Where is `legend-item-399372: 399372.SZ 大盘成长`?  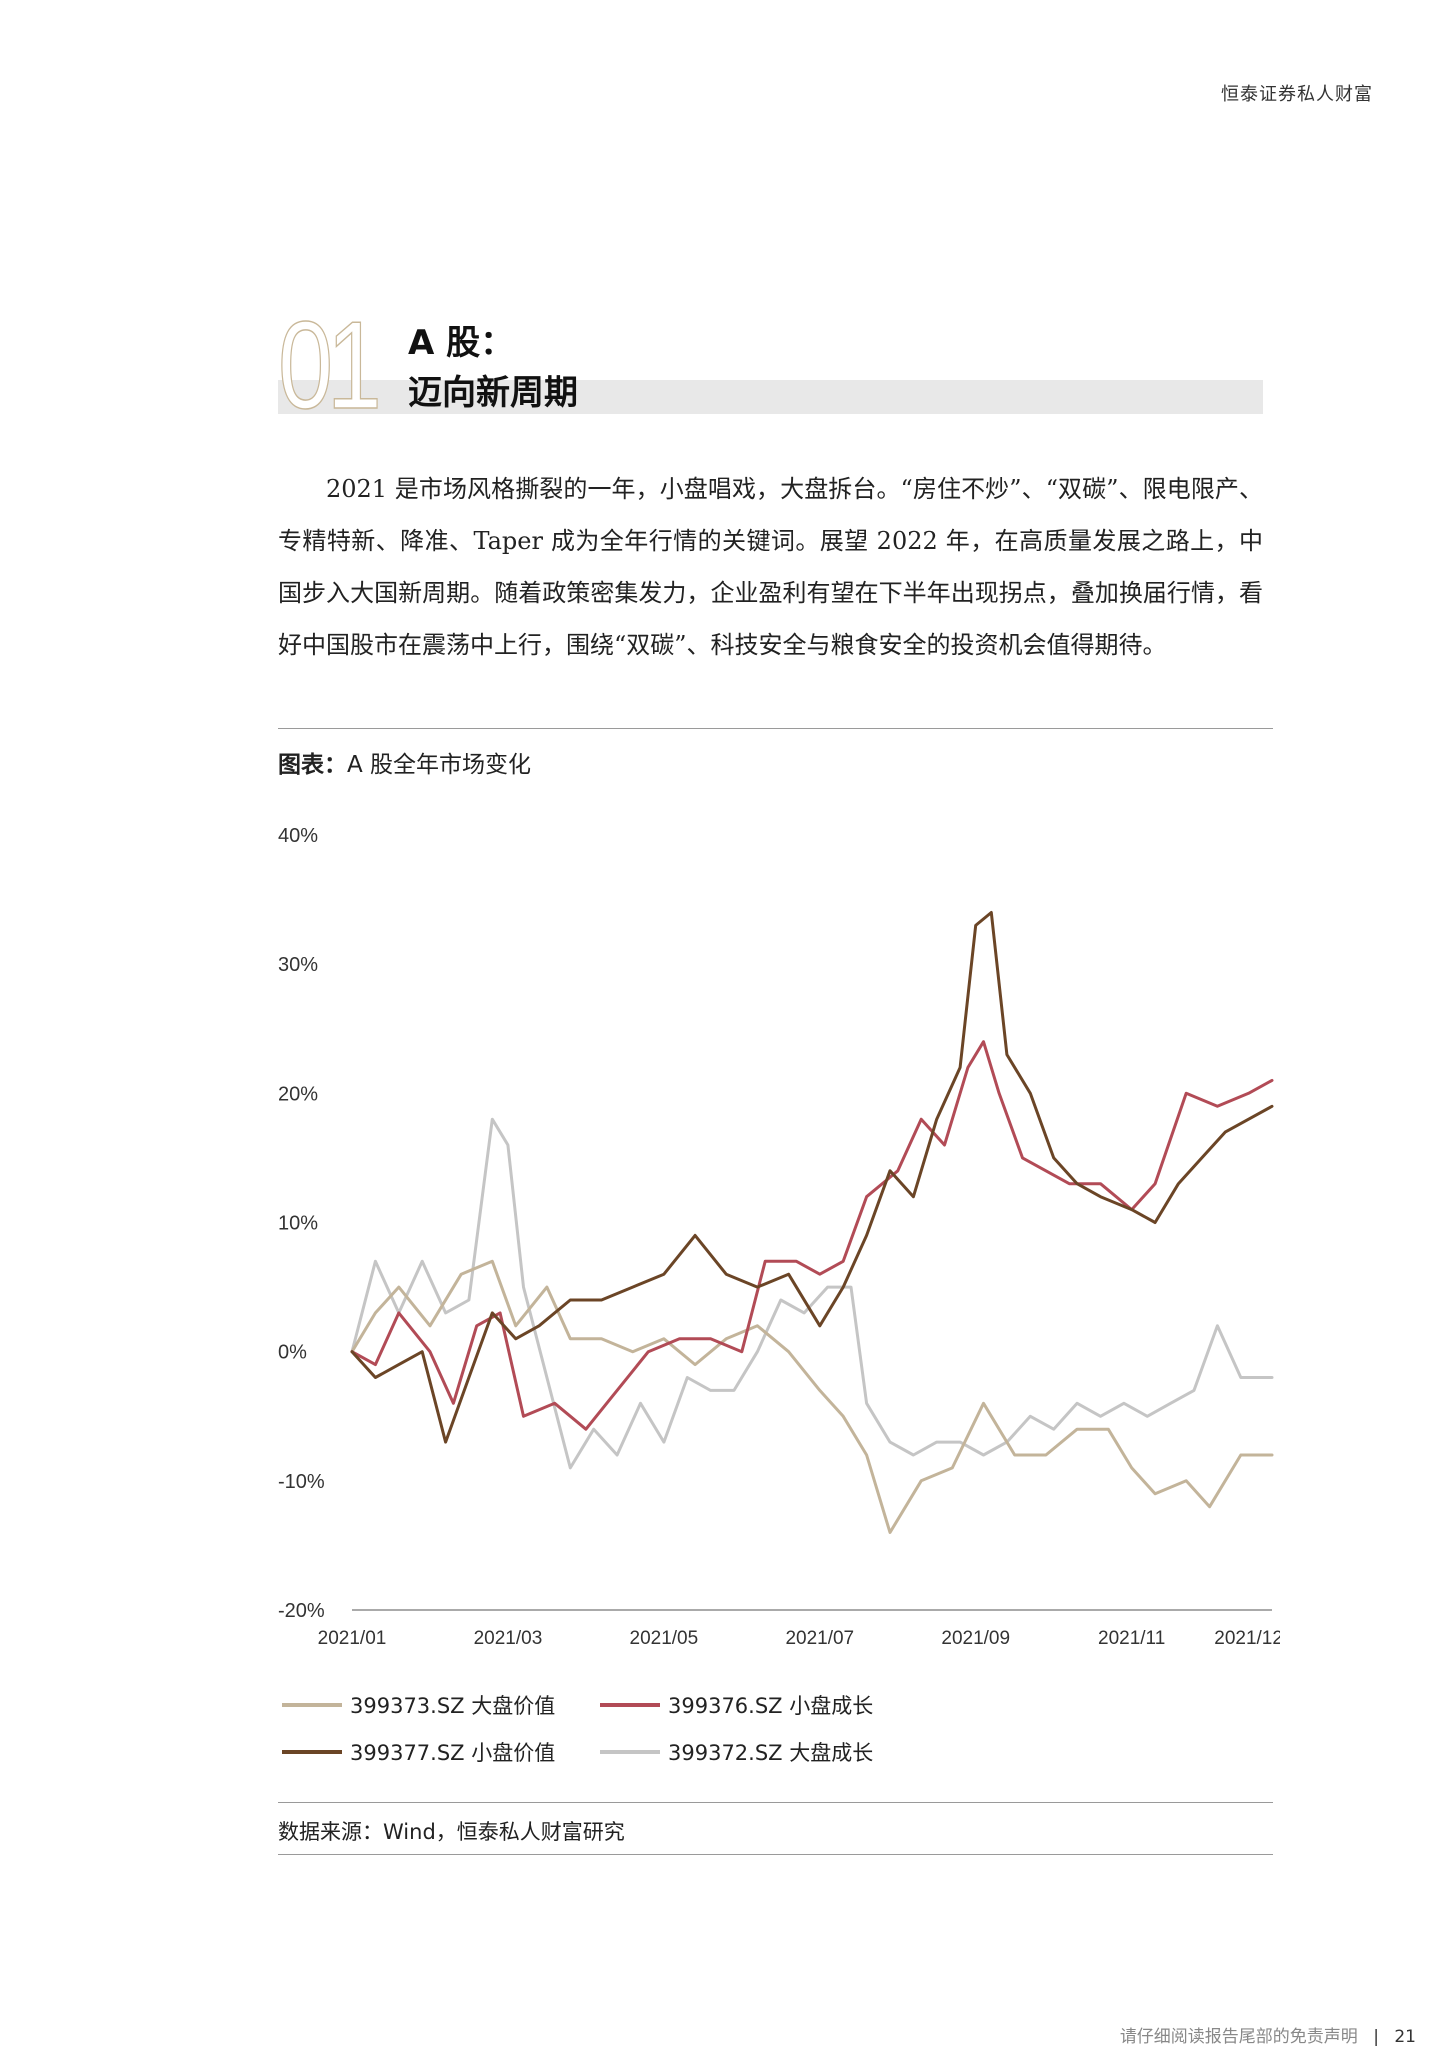
legend-item-399372: 399372.SZ 大盘成长 is located at coordinates (736, 1752).